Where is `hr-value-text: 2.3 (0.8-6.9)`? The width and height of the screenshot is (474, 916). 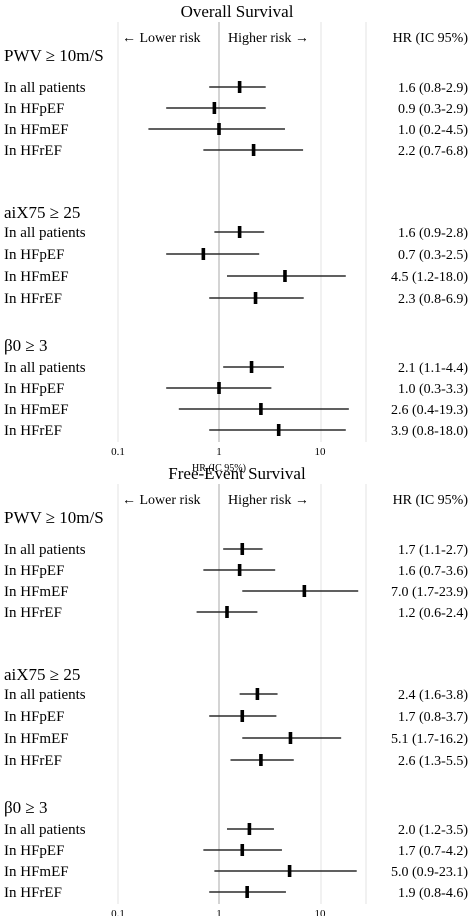
hr-value-text: 2.3 (0.8-6.9) is located at coordinates (433, 299).